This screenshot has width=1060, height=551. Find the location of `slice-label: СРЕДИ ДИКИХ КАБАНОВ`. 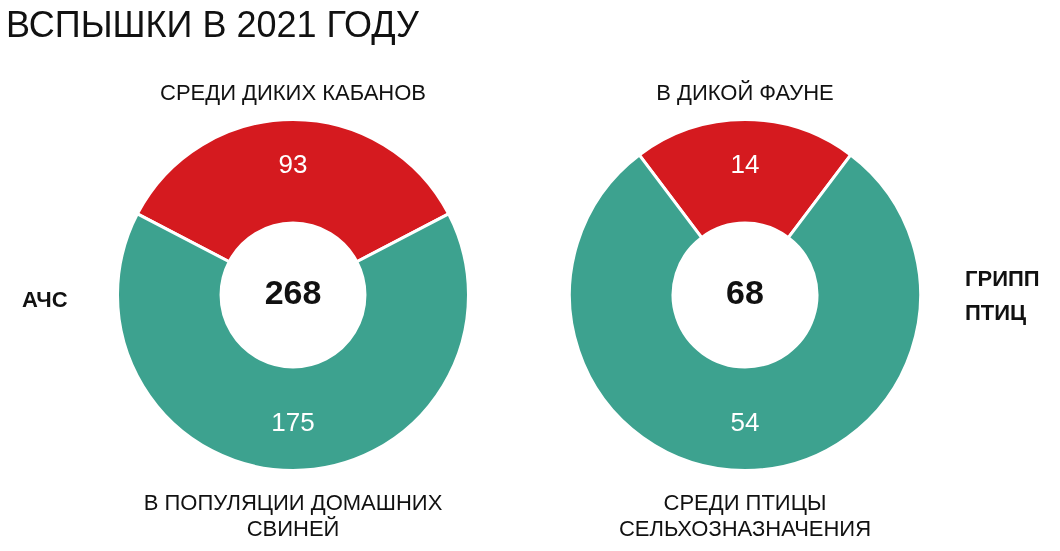

slice-label: СРЕДИ ДИКИХ КАБАНОВ is located at coordinates (293, 93).